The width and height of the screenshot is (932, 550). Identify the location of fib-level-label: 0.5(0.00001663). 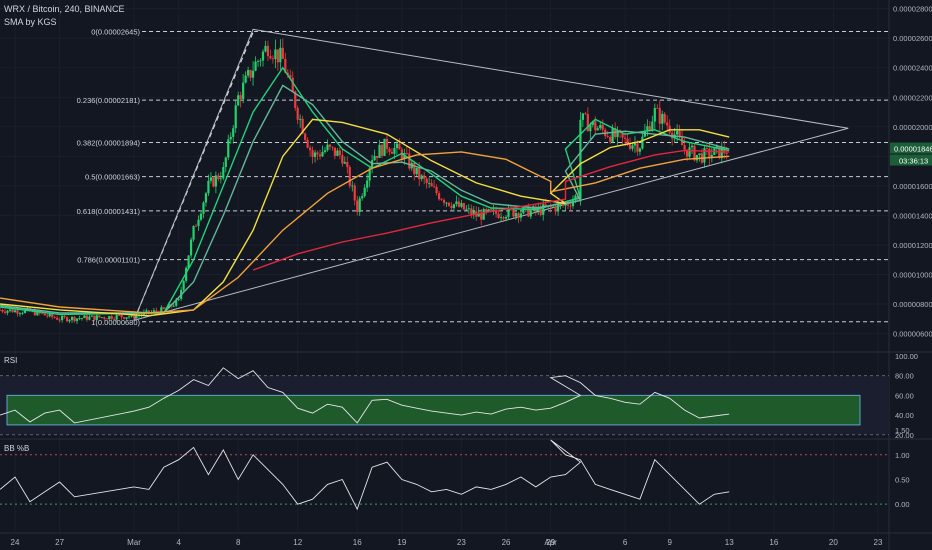
(113, 177).